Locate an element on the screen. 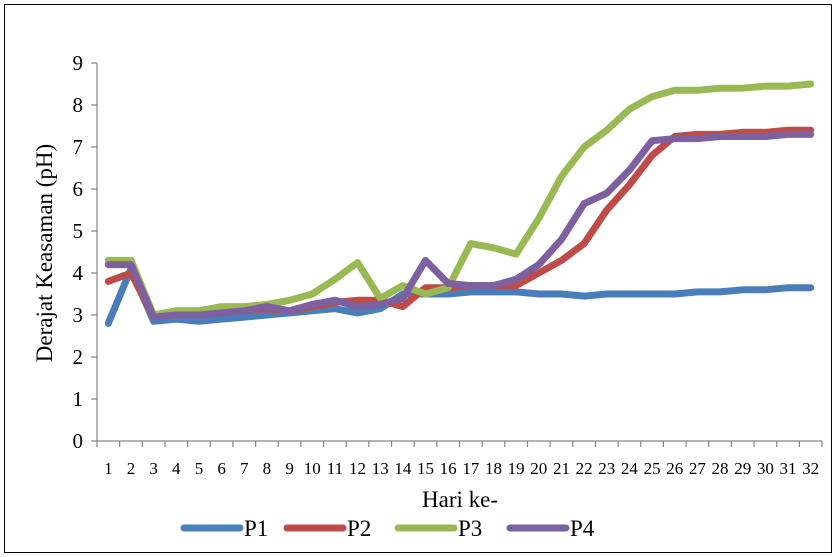 This screenshot has width=837, height=557. x-tick-label: 27 is located at coordinates (698, 468).